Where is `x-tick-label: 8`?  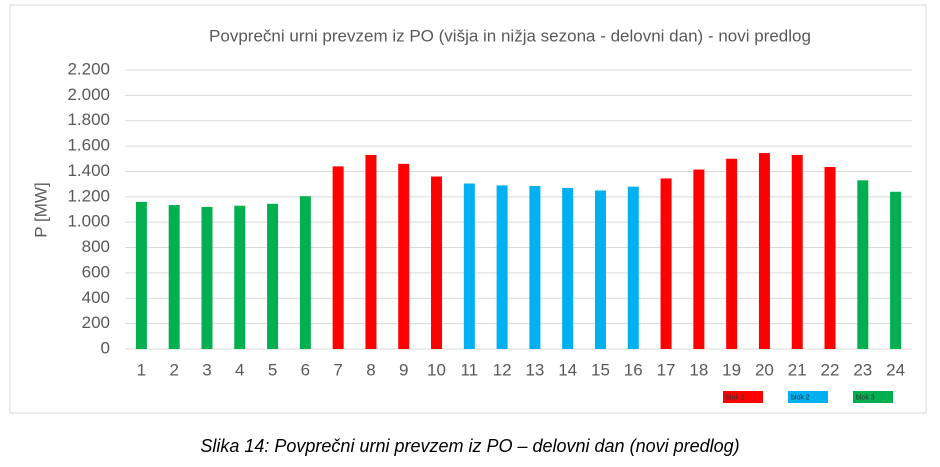
x-tick-label: 8 is located at coordinates (370, 369).